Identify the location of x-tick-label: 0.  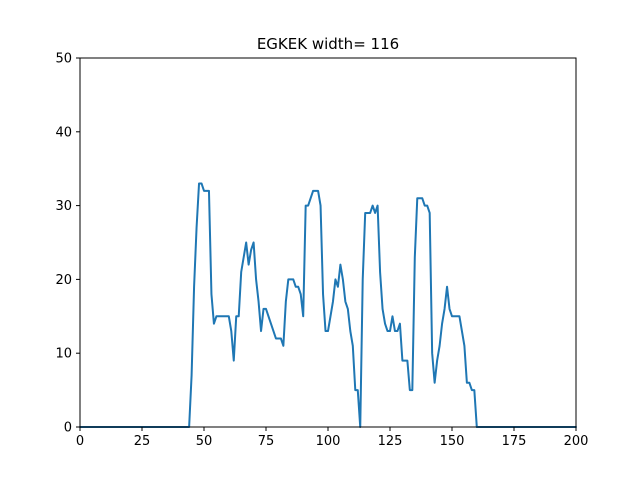
(80, 441).